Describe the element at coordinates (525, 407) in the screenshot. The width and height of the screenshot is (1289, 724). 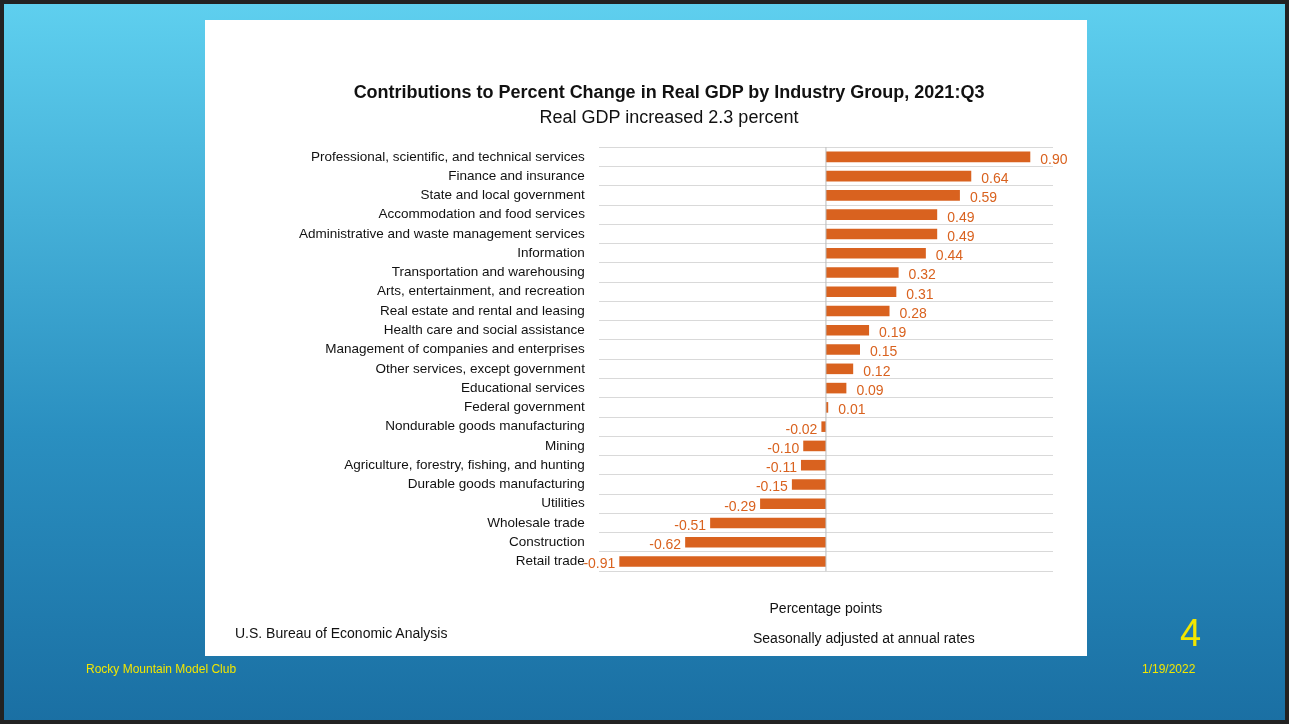
I see `y-tick-label: Federal government` at that location.